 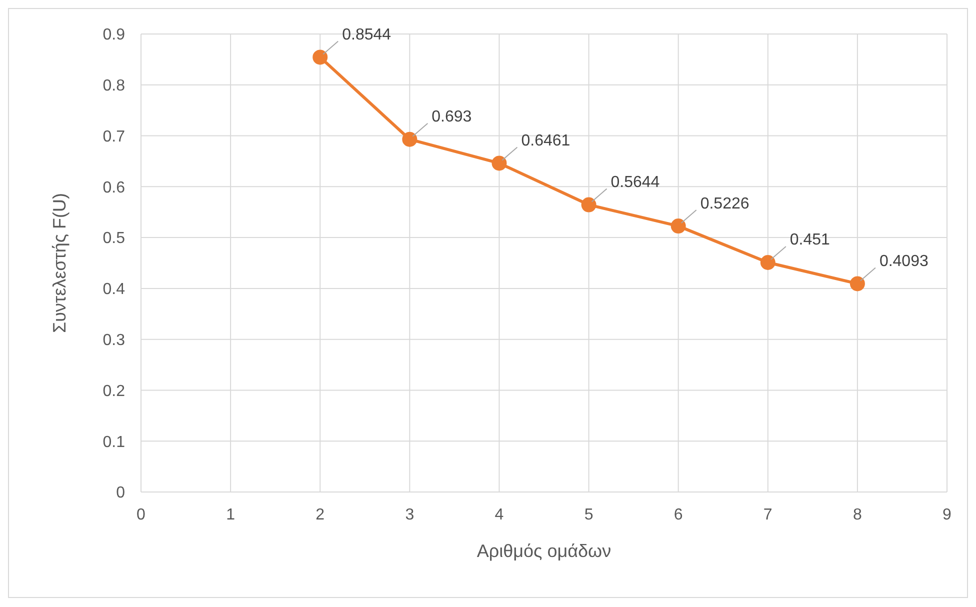 I want to click on y-tick-label: 0.3, so click(x=114, y=341).